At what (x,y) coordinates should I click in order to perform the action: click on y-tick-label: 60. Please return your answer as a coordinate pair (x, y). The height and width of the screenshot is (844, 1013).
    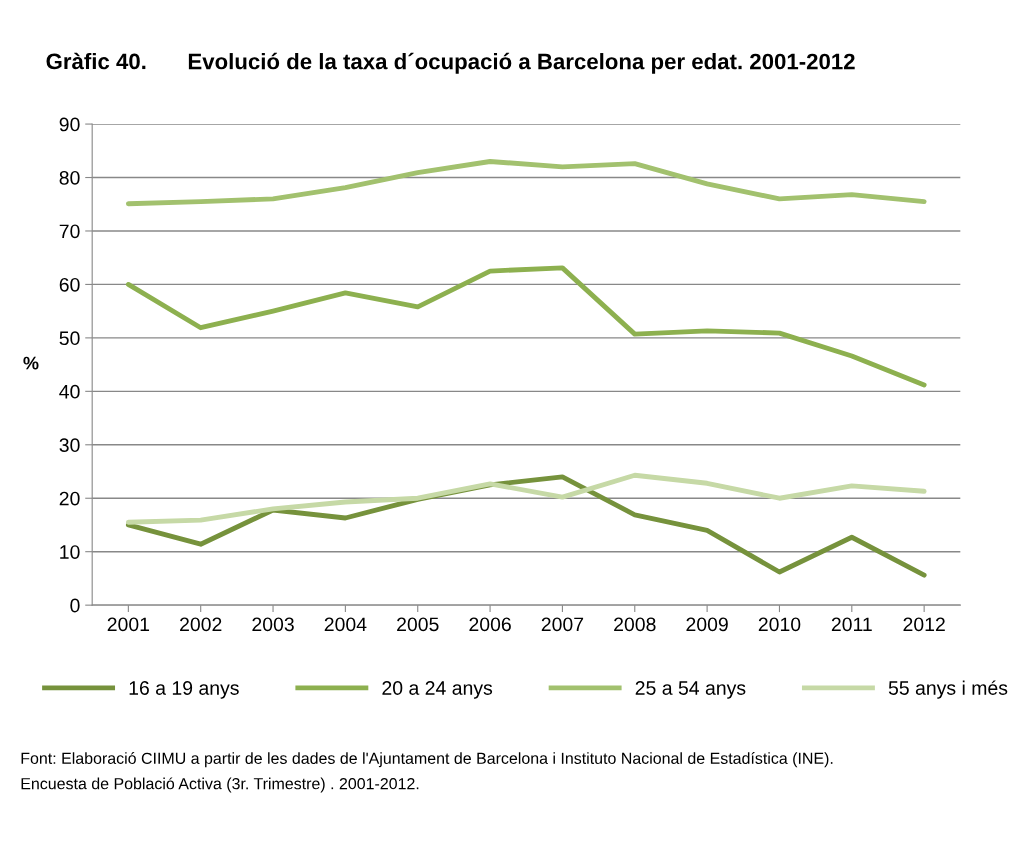
    Looking at the image, I should click on (69, 284).